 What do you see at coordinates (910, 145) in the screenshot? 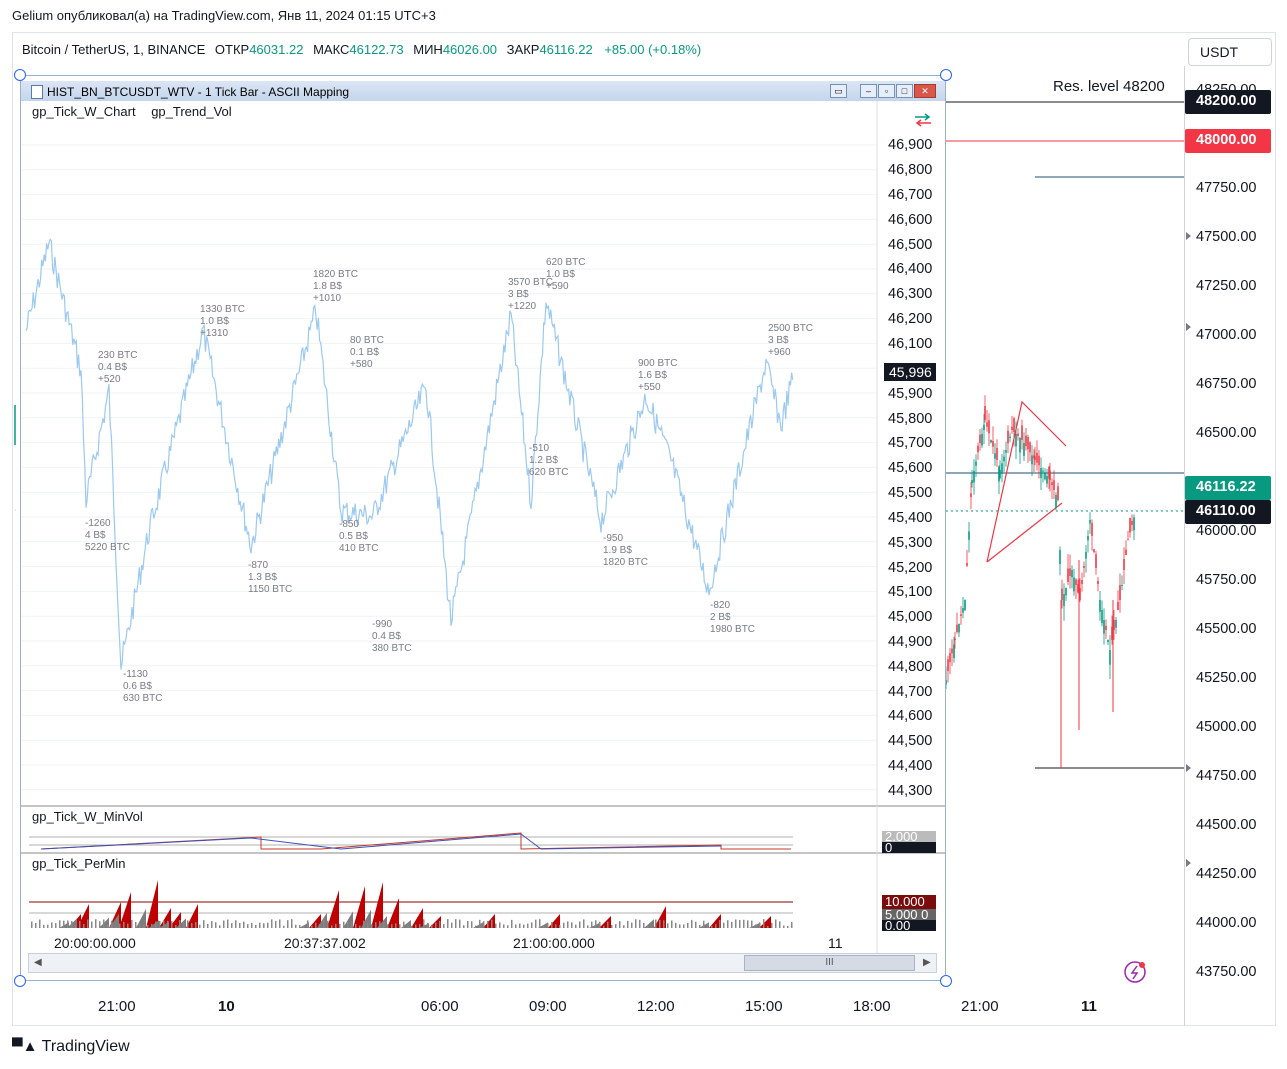
I see `window-price-label: 46,900` at bounding box center [910, 145].